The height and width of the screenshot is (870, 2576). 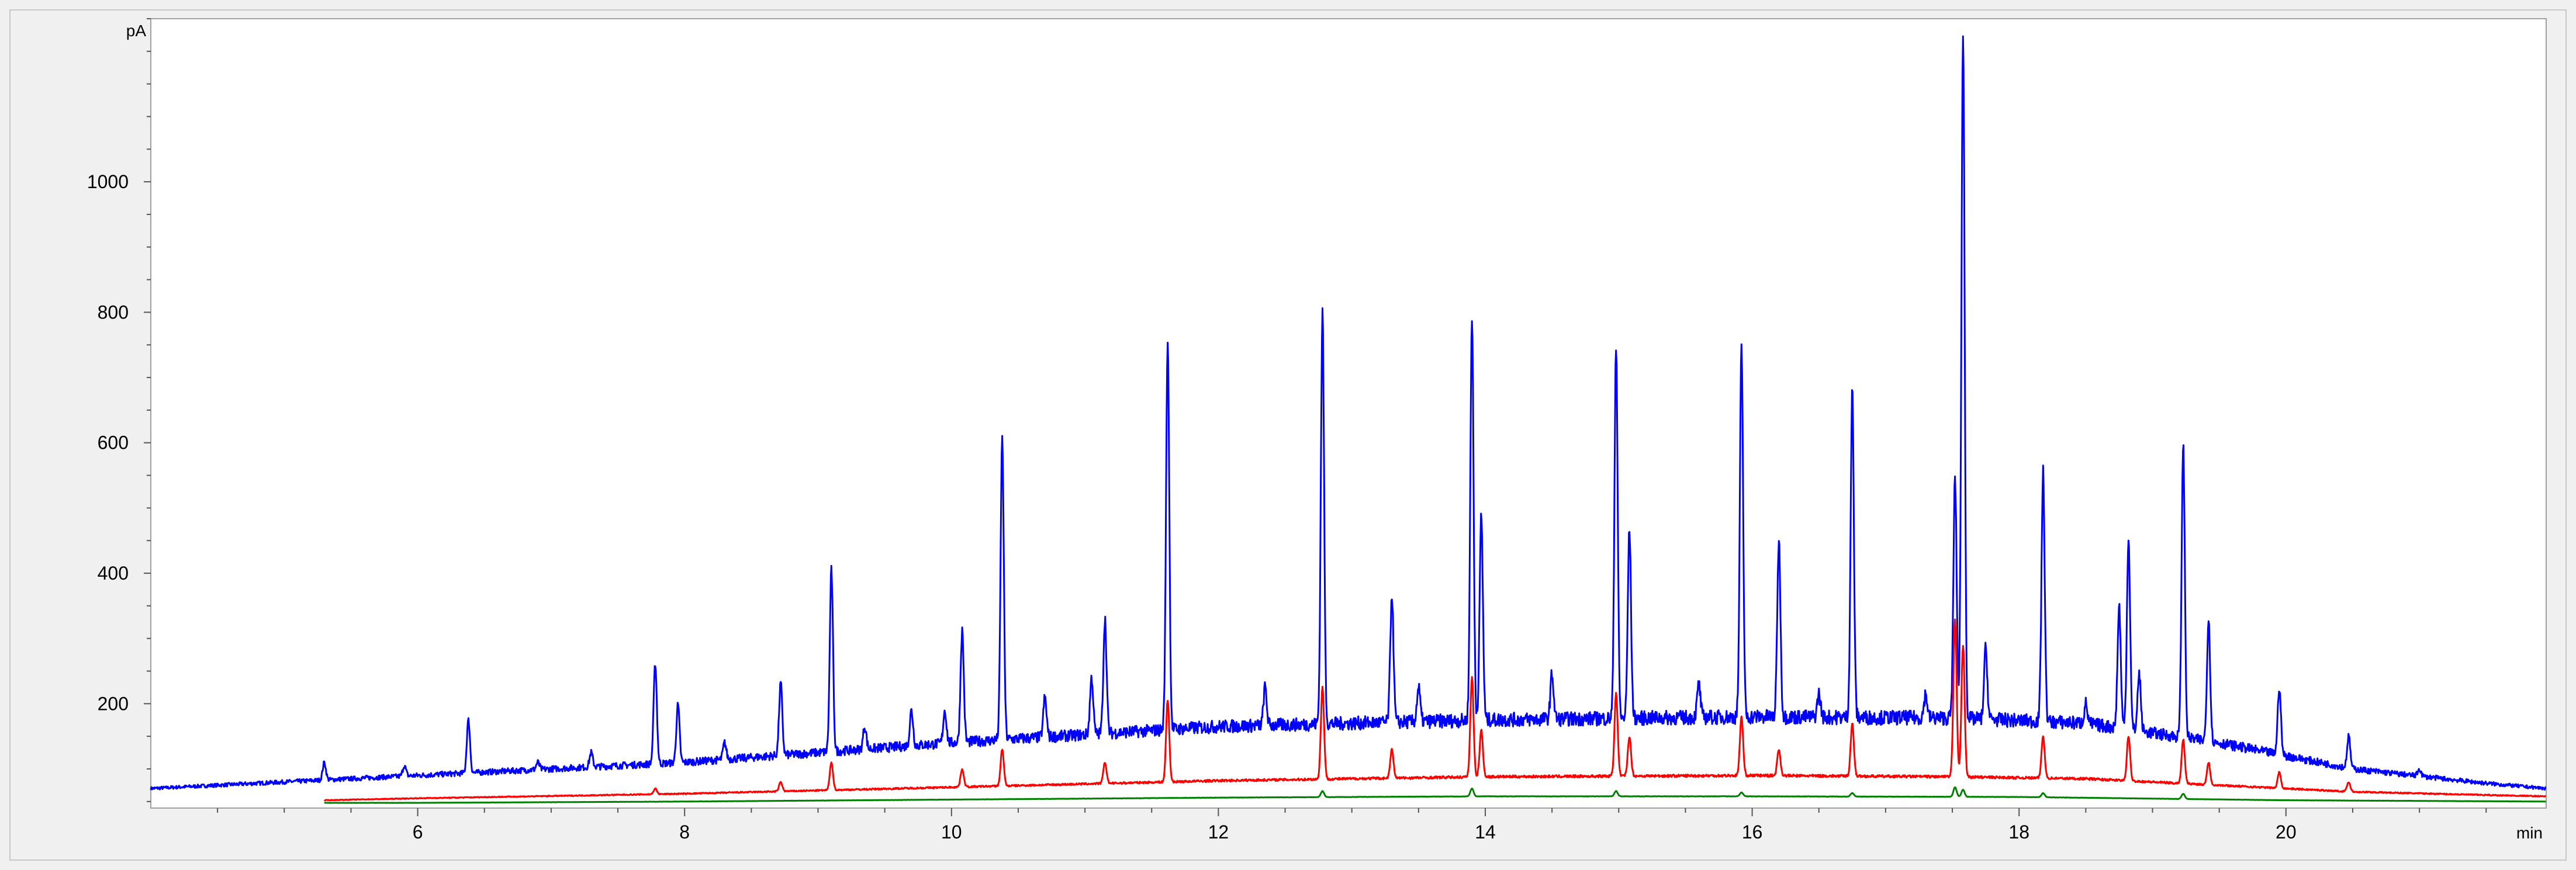 I want to click on y-tick-label: 1000, so click(x=108, y=182).